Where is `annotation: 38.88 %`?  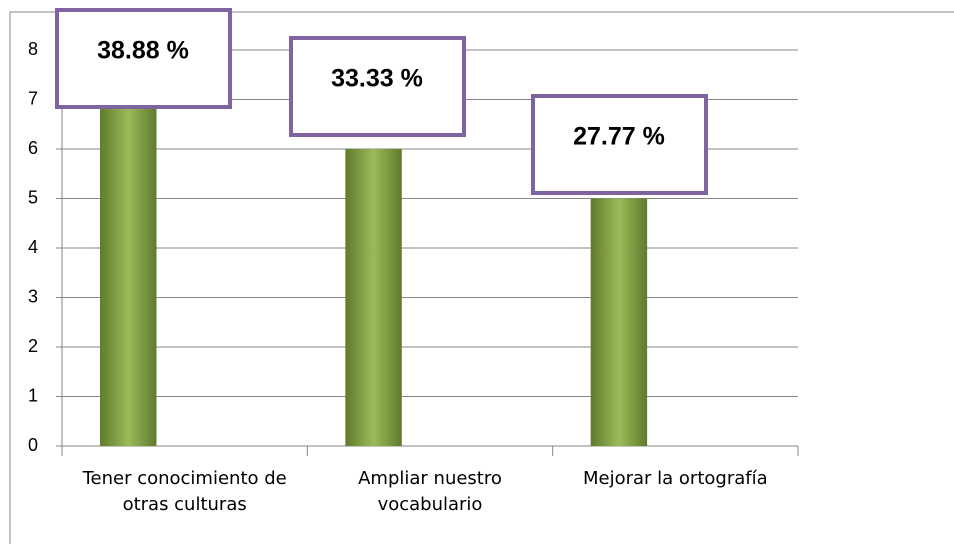 annotation: 38.88 % is located at coordinates (143, 51).